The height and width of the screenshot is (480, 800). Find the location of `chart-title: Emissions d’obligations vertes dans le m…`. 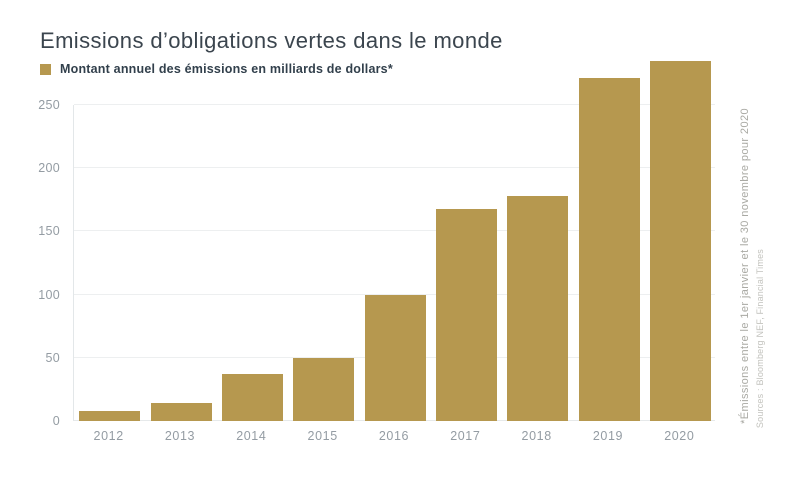

chart-title: Emissions d’obligations vertes dans le m… is located at coordinates (271, 40).